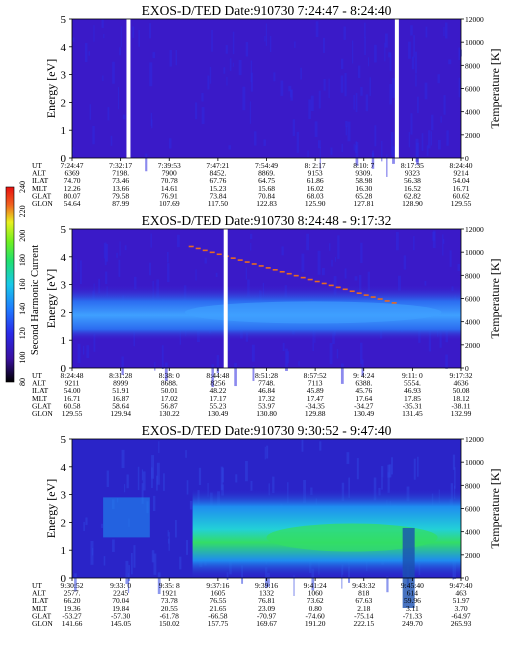  I want to click on table-cell: 9:30:52, so click(72, 585).